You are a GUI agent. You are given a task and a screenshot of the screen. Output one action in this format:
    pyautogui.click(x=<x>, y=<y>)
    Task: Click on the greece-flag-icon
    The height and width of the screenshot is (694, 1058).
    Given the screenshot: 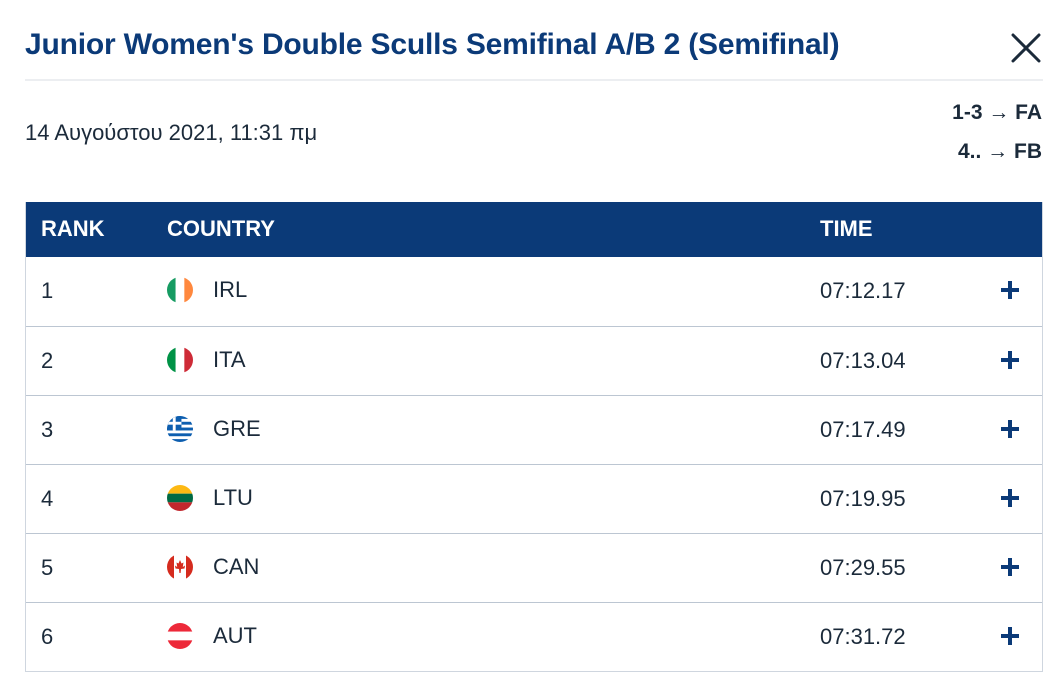 What is the action you would take?
    pyautogui.click(x=180, y=429)
    